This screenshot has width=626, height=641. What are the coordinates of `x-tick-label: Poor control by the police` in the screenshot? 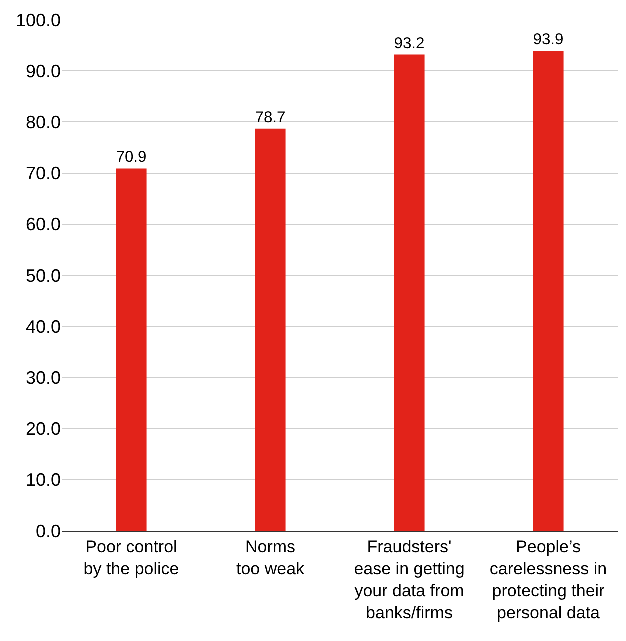 It's located at (132, 557).